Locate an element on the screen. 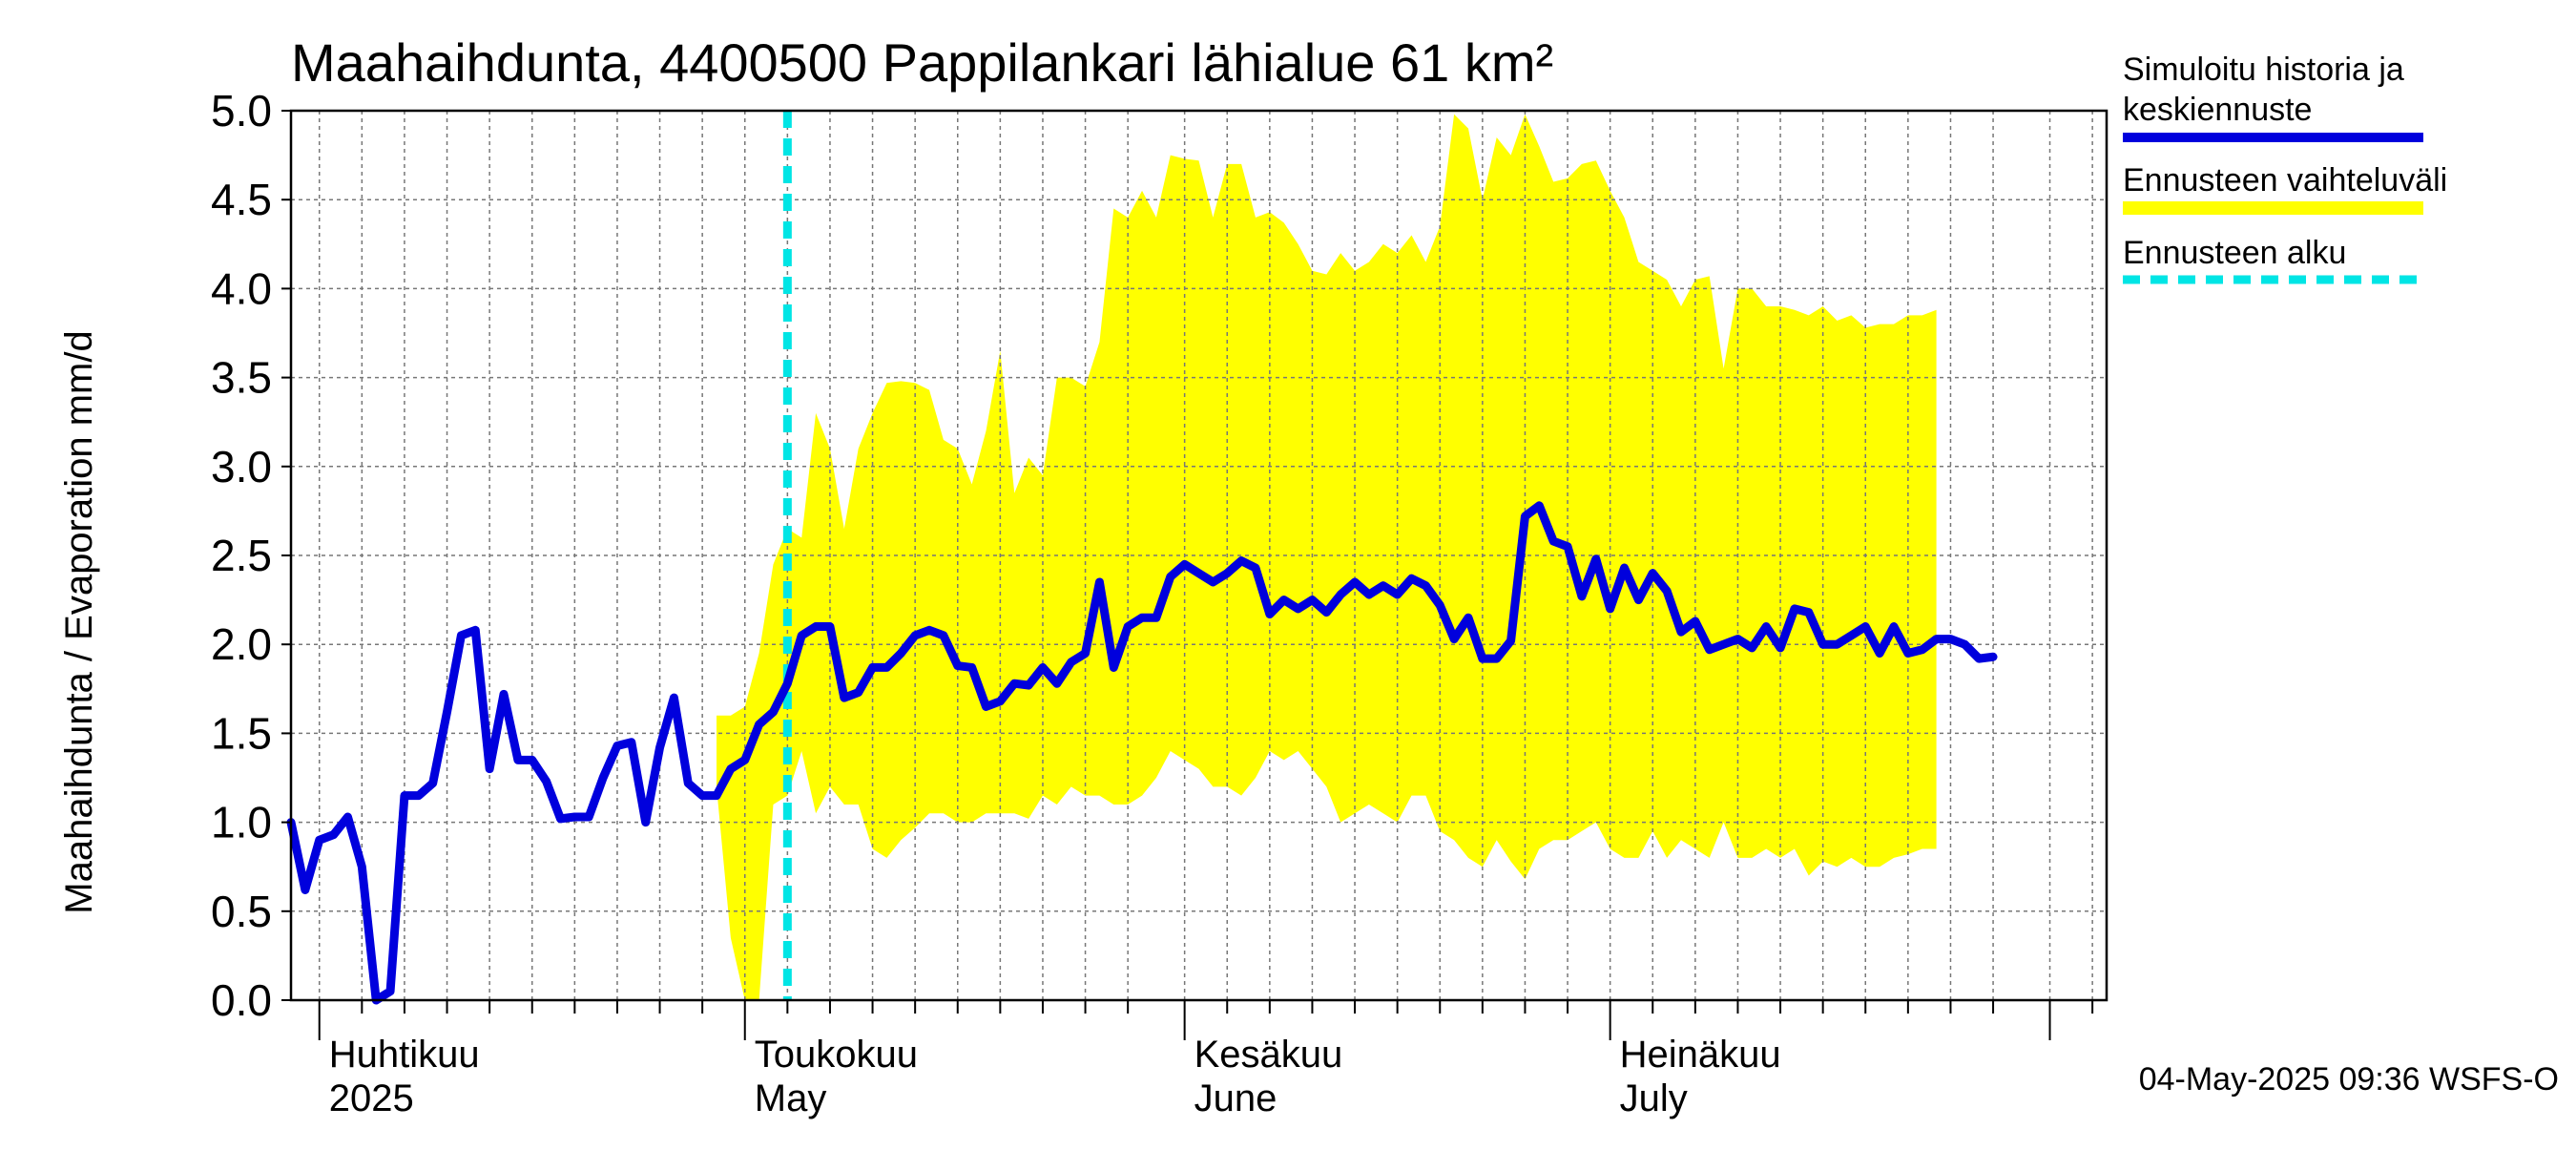 The height and width of the screenshot is (1150, 2576). y-tick-label: 2.0 is located at coordinates (241, 644).